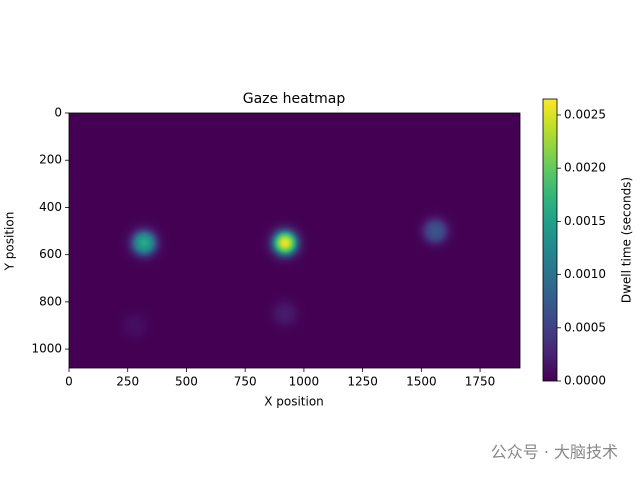 This screenshot has height=484, width=640. I want to click on colorbar-tick-label: 0.0025, so click(585, 114).